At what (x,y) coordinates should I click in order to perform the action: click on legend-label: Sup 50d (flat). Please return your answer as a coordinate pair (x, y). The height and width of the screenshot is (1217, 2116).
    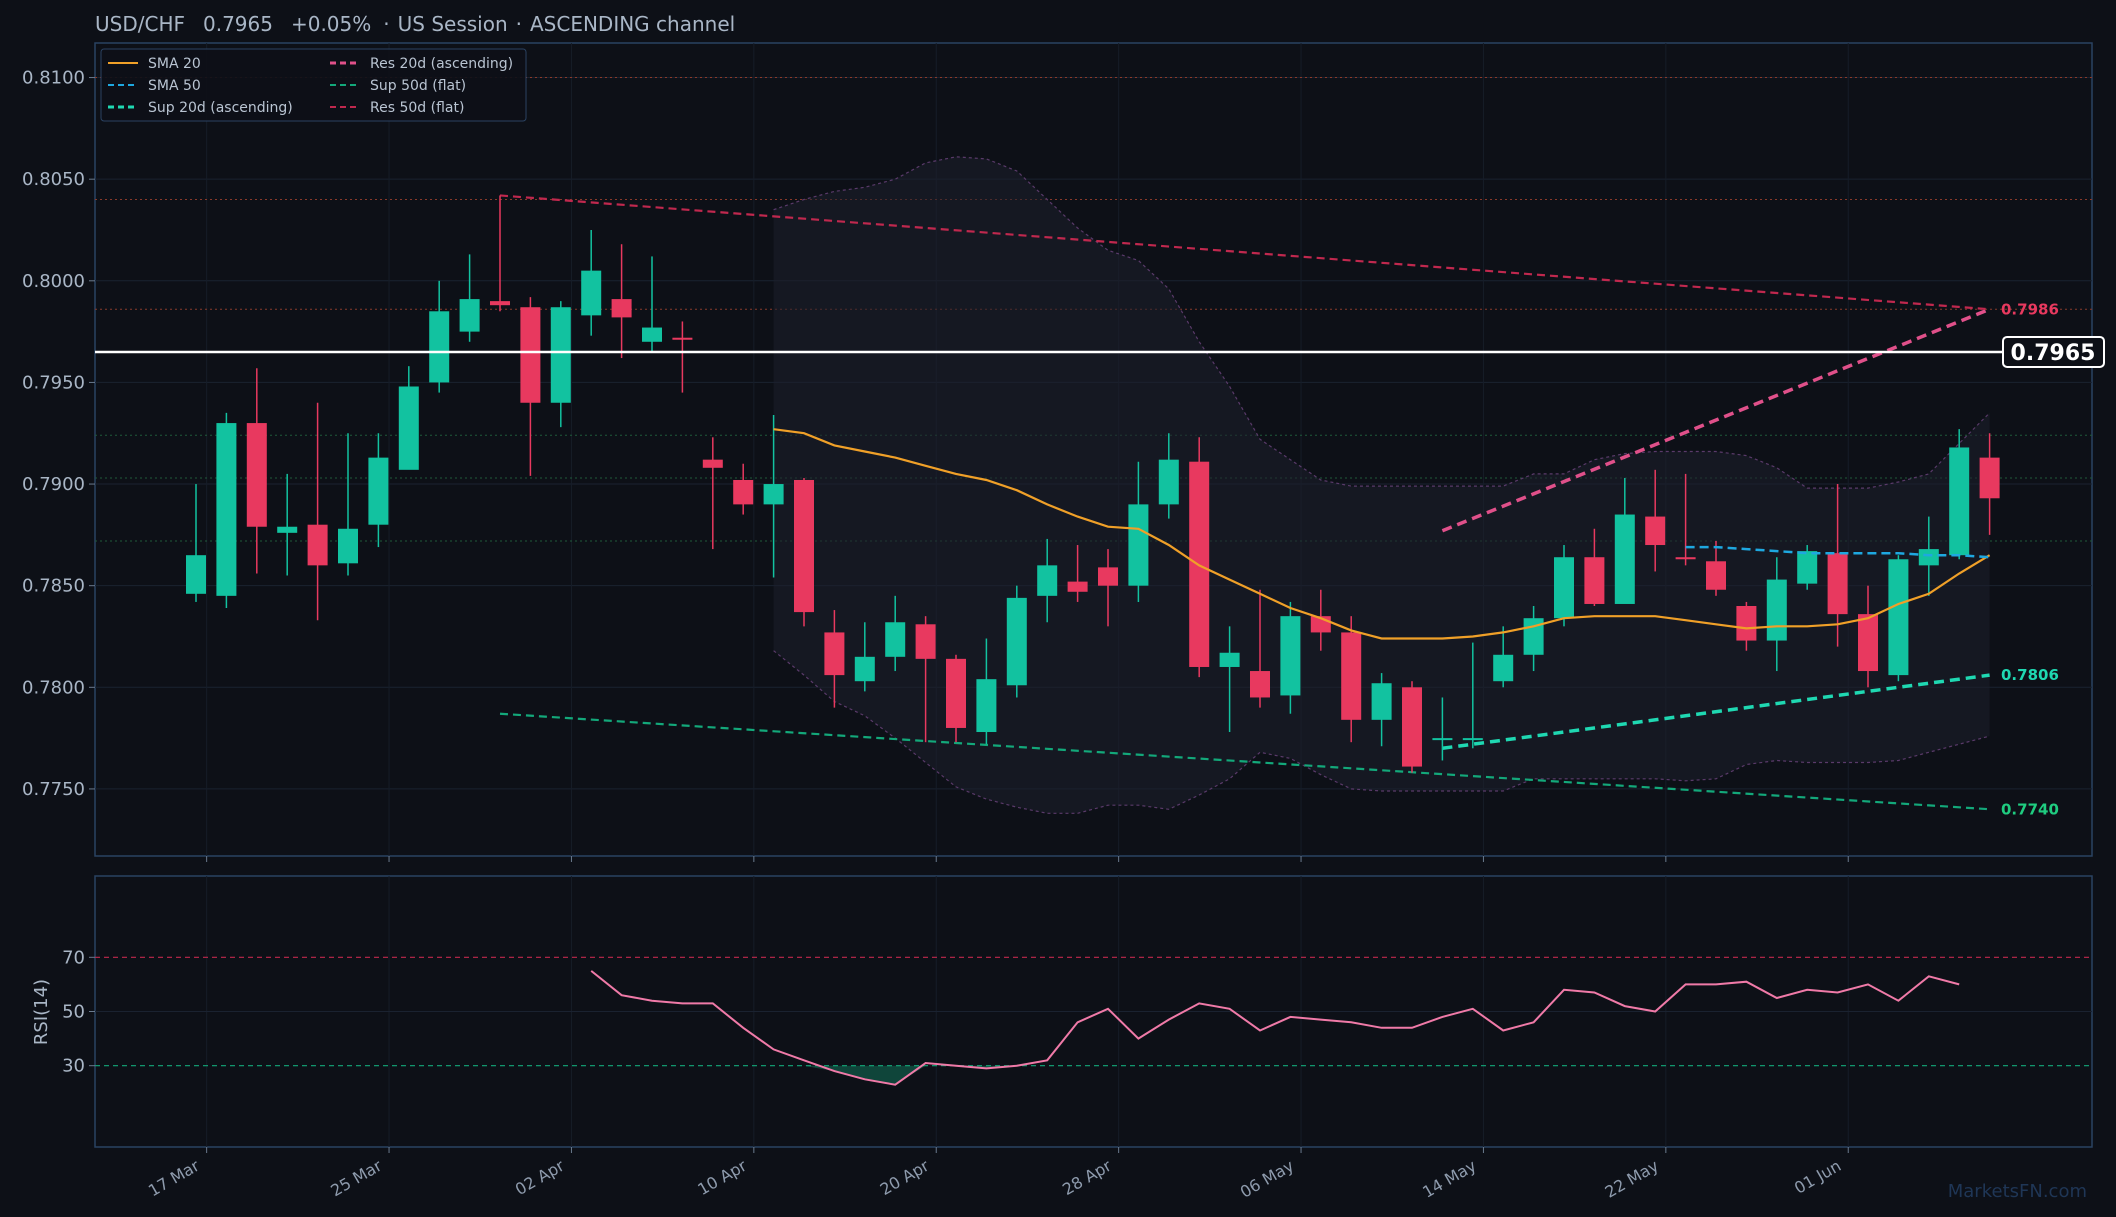
    Looking at the image, I should click on (418, 86).